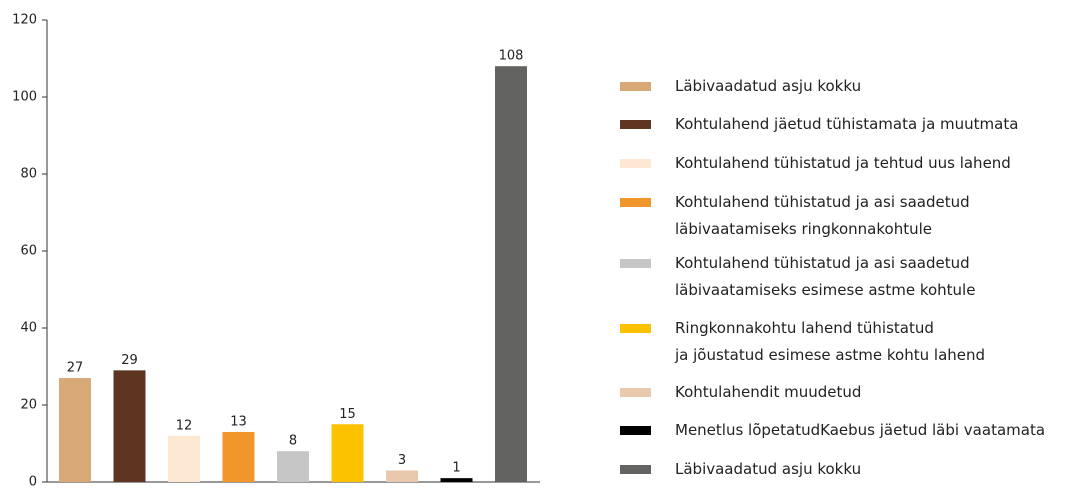  What do you see at coordinates (184, 425) in the screenshot?
I see `value-label: 12` at bounding box center [184, 425].